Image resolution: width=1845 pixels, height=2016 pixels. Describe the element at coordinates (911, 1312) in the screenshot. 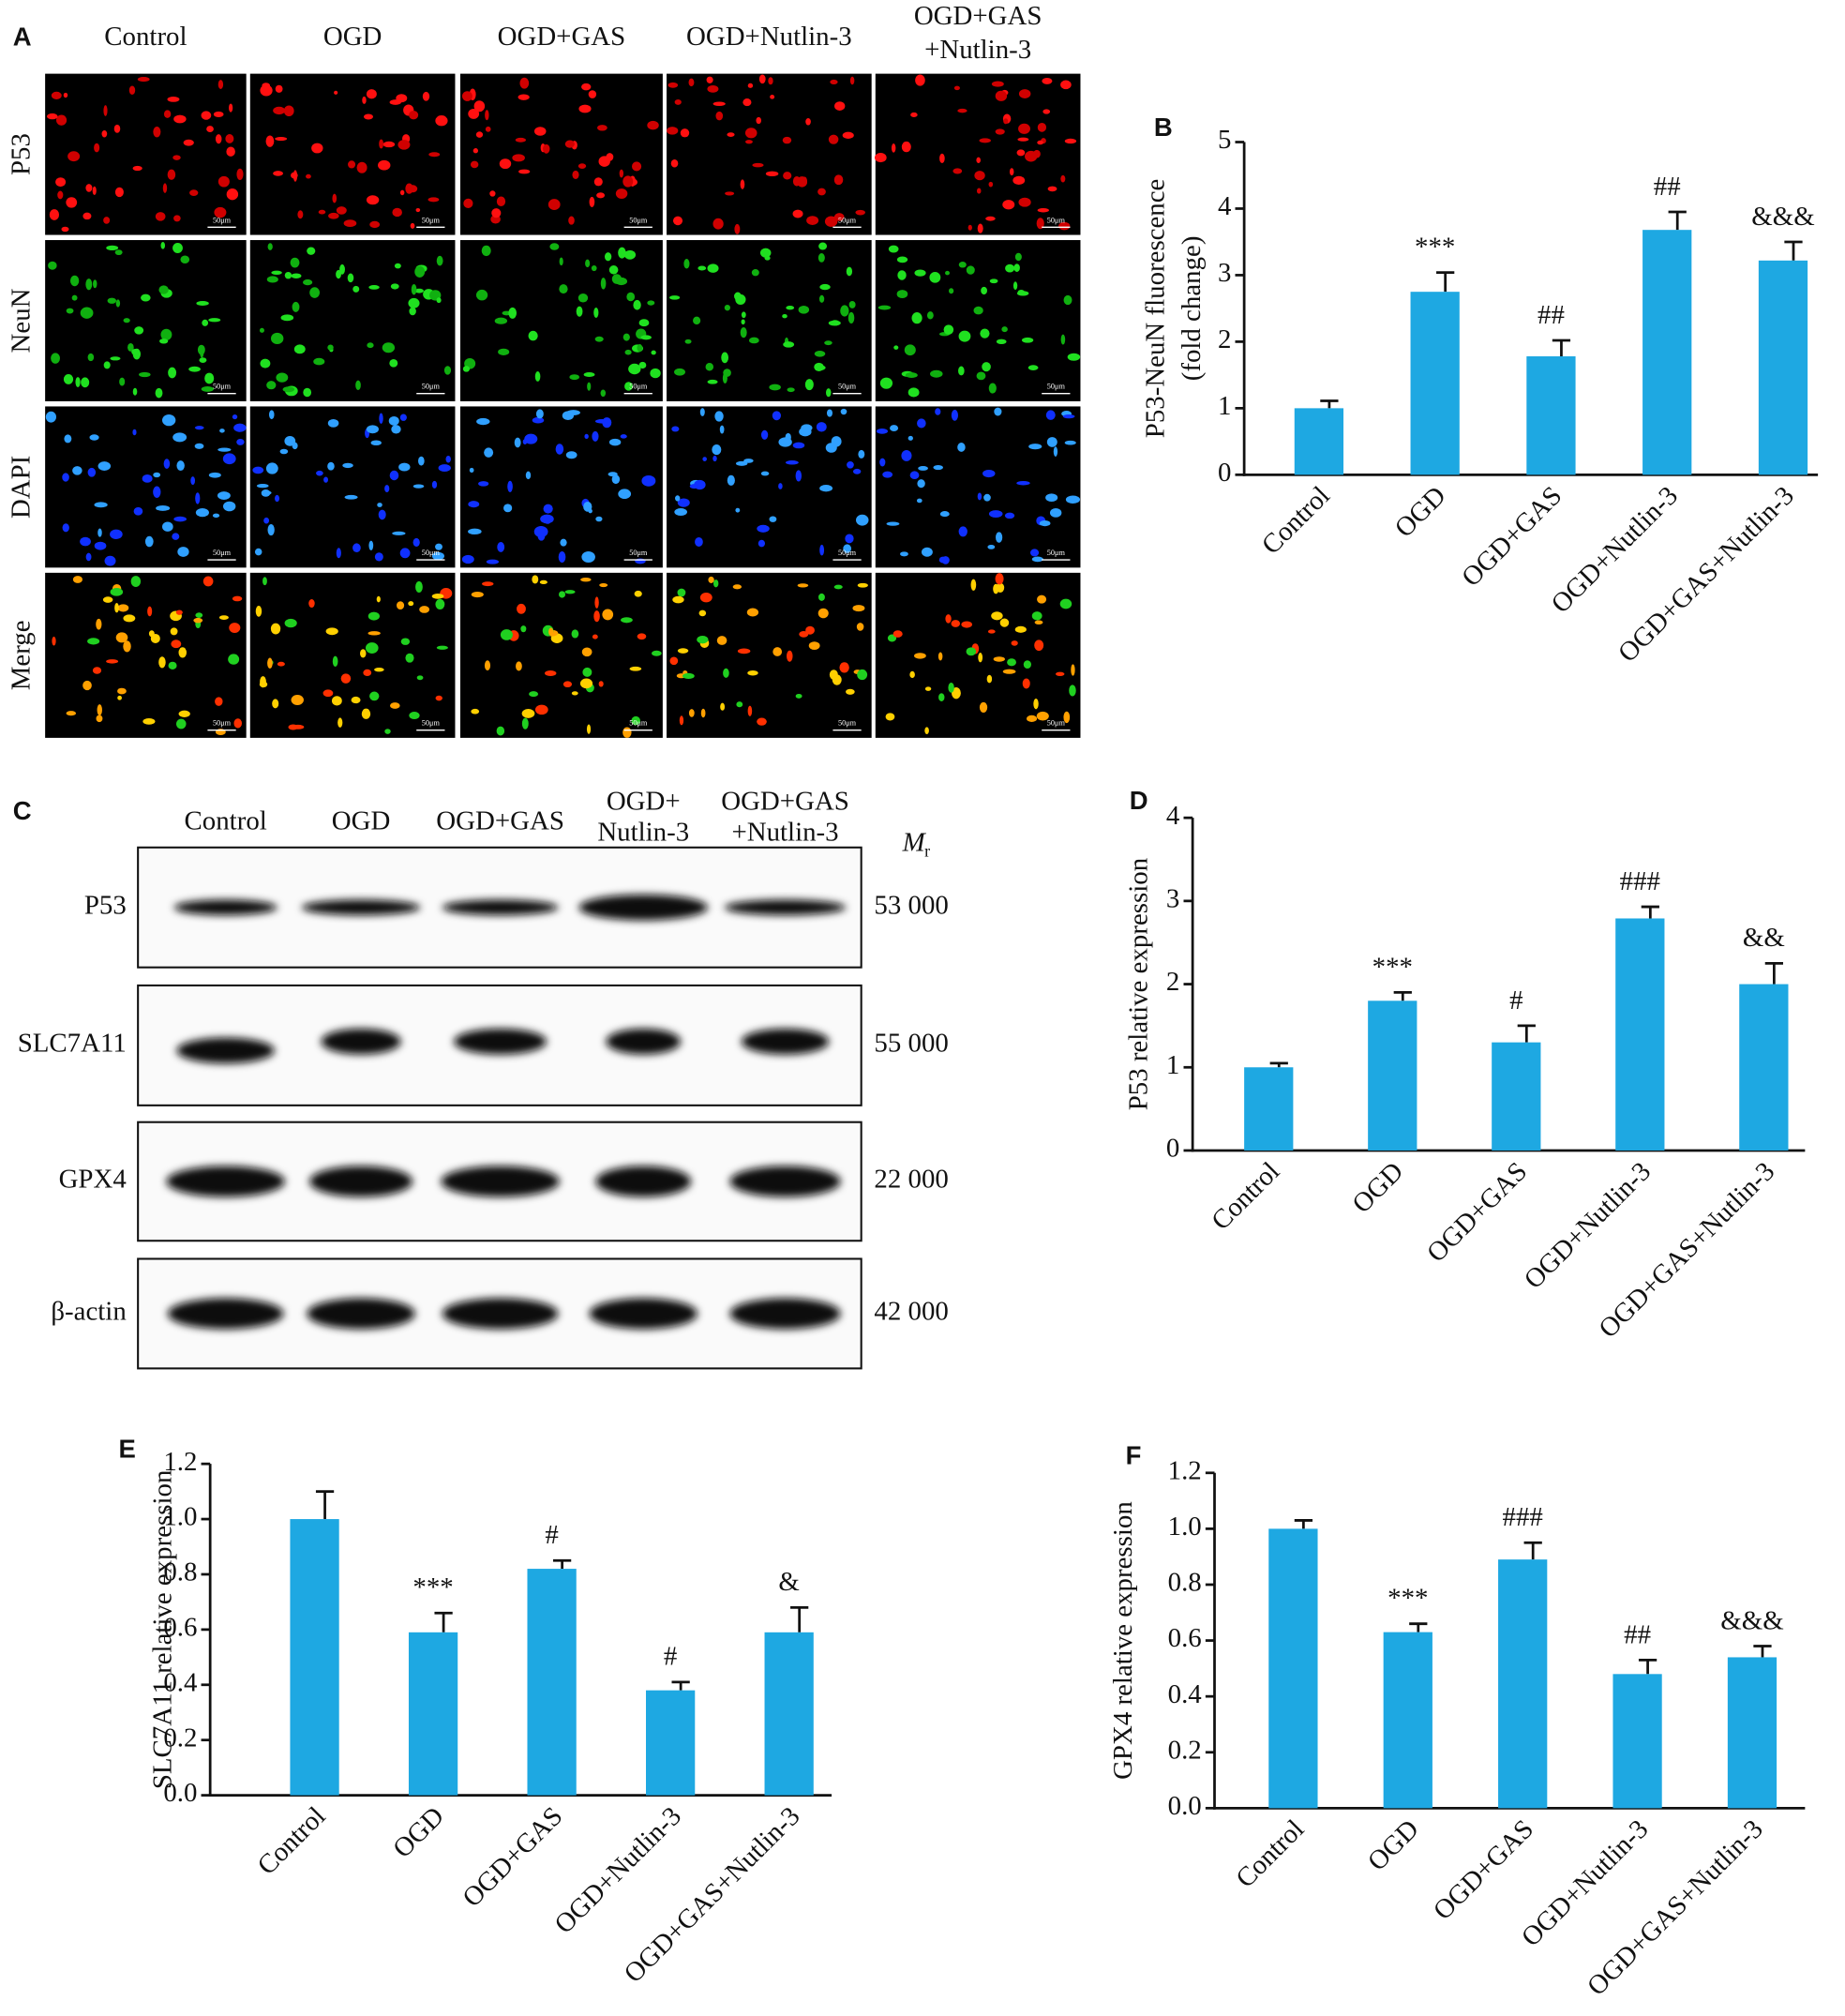

I see `mr-value: 42 000` at that location.